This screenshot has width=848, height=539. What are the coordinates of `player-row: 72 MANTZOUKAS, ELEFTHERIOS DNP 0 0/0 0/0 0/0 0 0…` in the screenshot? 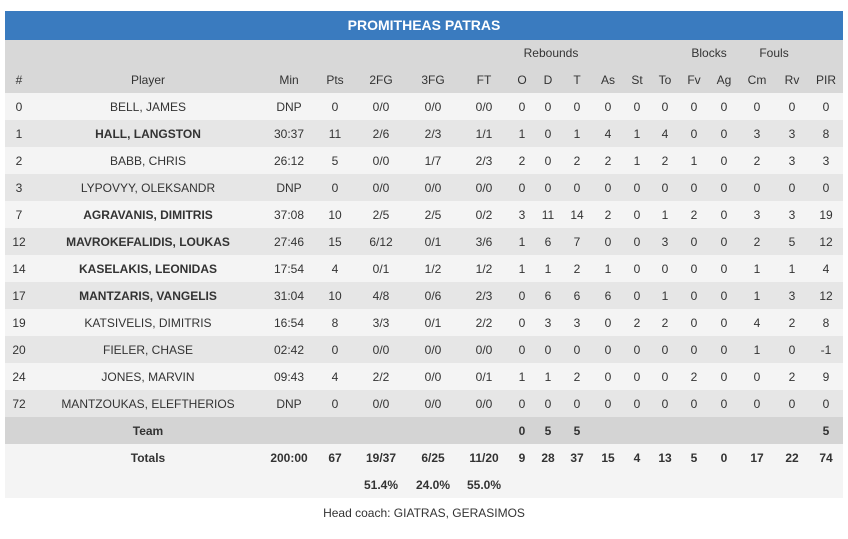 It's located at (424, 403).